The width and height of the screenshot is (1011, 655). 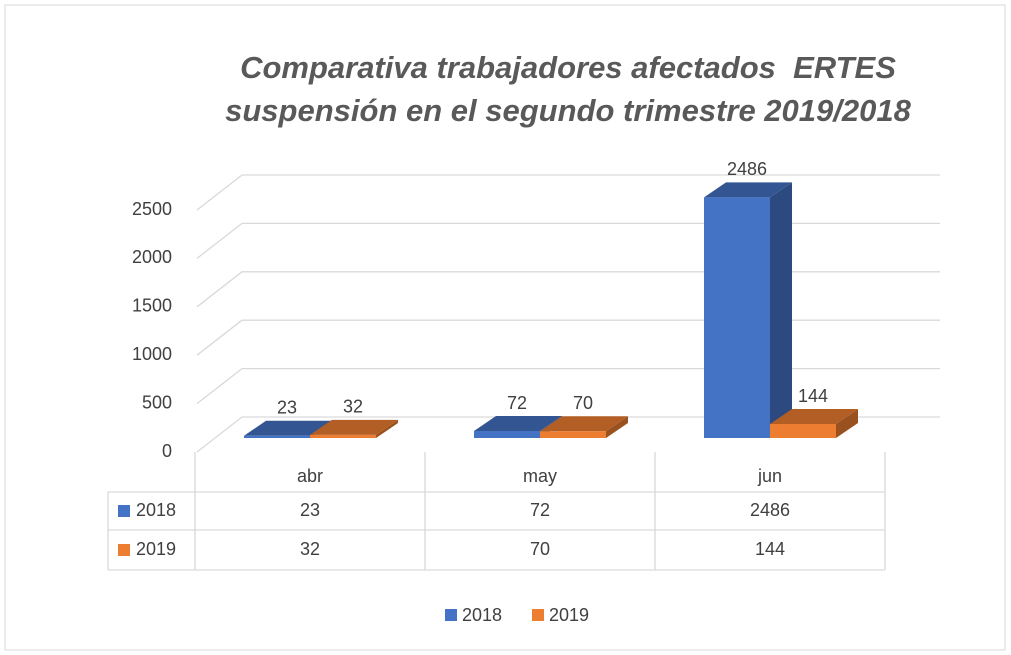 I want to click on x-tick-label: jun, so click(x=769, y=476).